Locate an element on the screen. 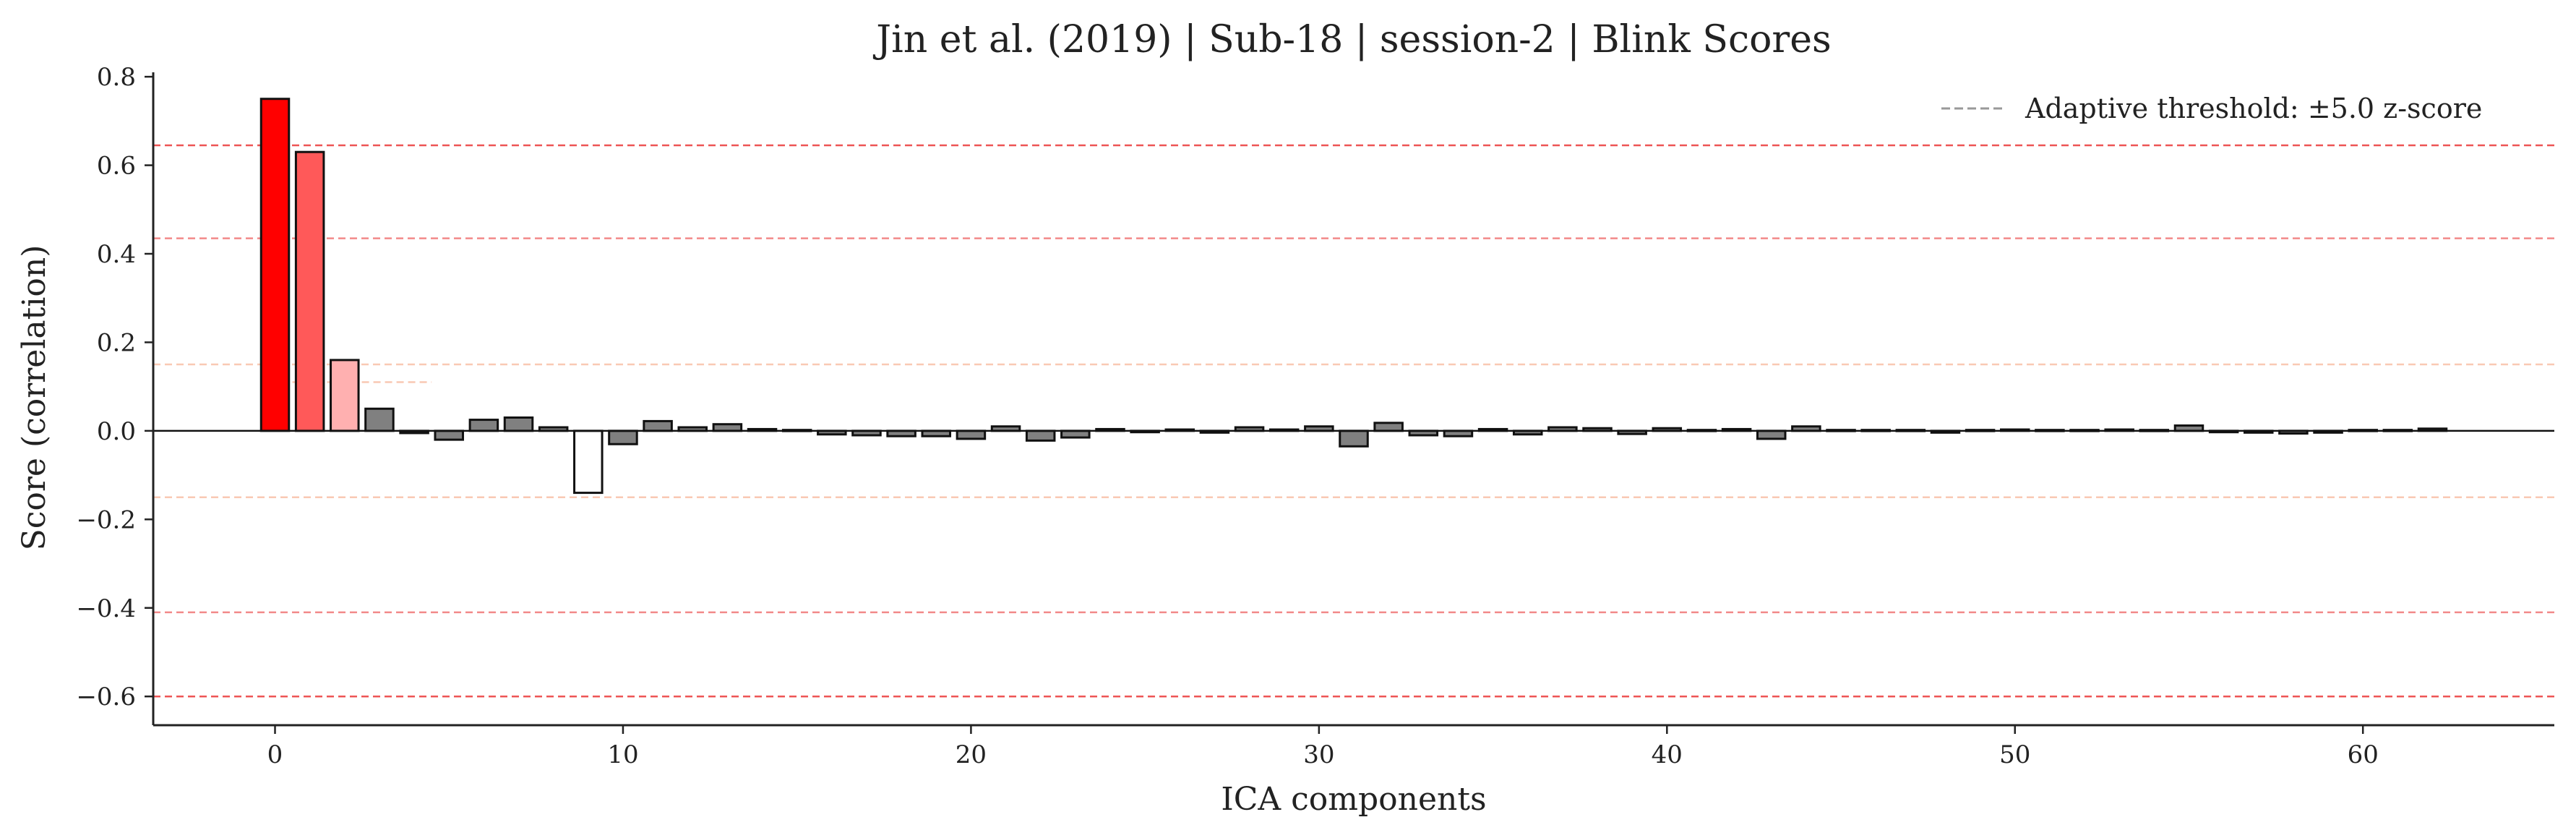 Image resolution: width=2576 pixels, height=838 pixels. y-tick-label: 0.6 is located at coordinates (117, 166).